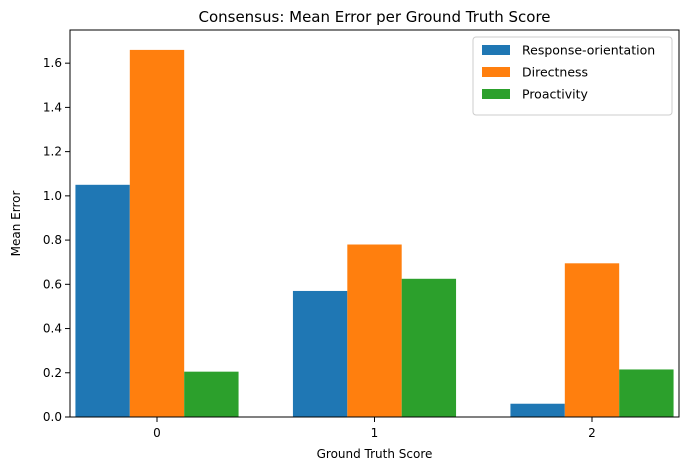 Image resolution: width=691 pixels, height=470 pixels. What do you see at coordinates (52, 373) in the screenshot?
I see `y-tick-label: 0.2` at bounding box center [52, 373].